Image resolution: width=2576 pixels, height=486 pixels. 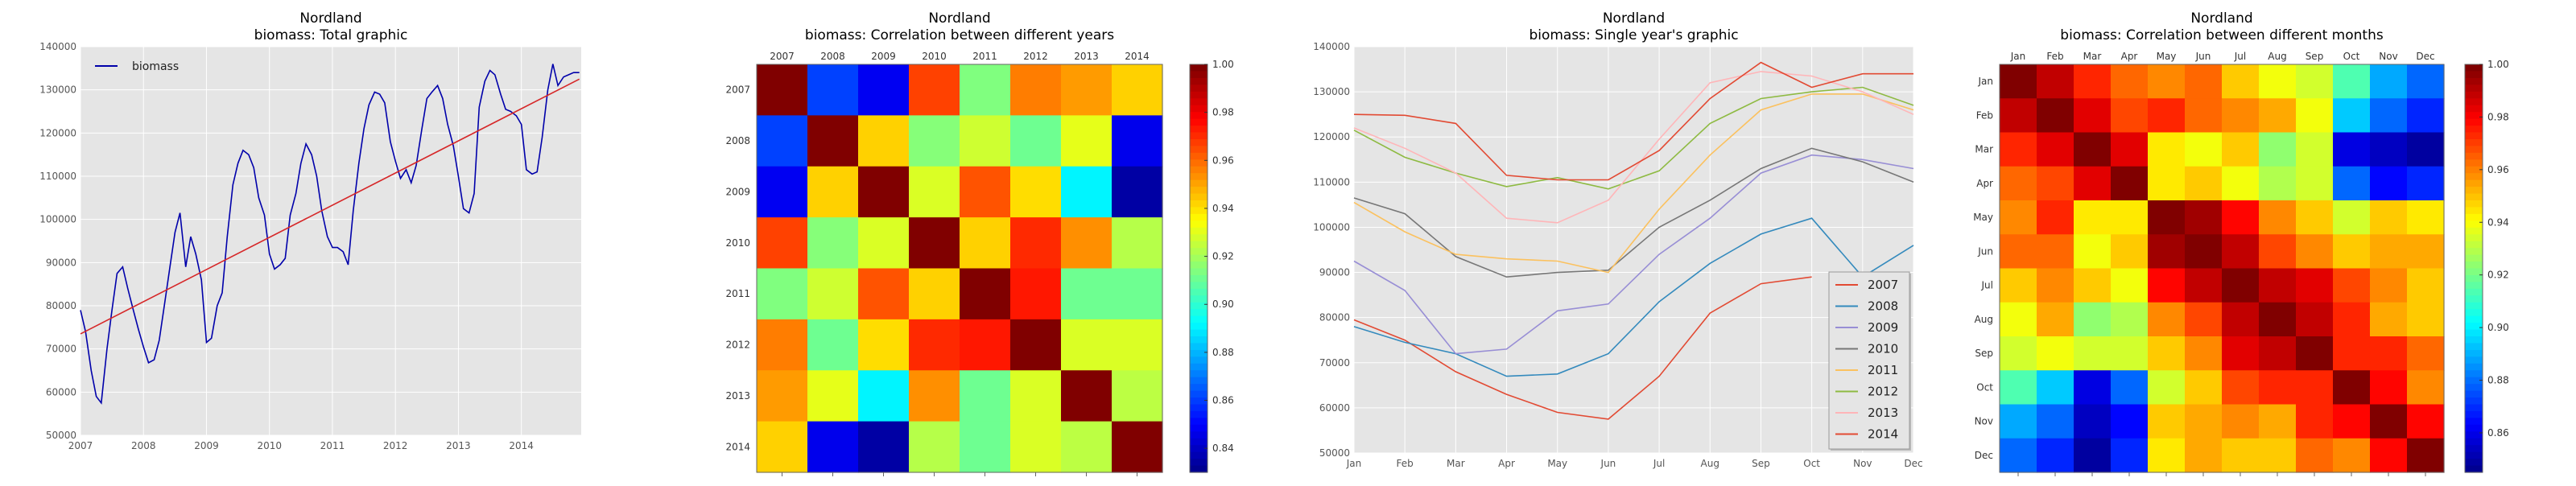 What do you see at coordinates (1334, 408) in the screenshot?
I see `y-tick-label: 60000` at bounding box center [1334, 408].